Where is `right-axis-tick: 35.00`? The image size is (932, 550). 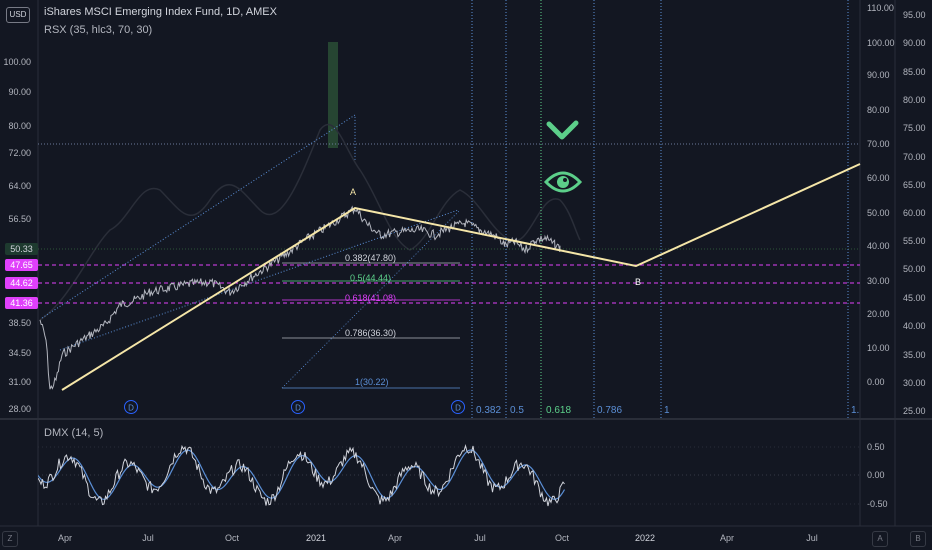
right-axis-tick: 35.00 is located at coordinates (914, 355).